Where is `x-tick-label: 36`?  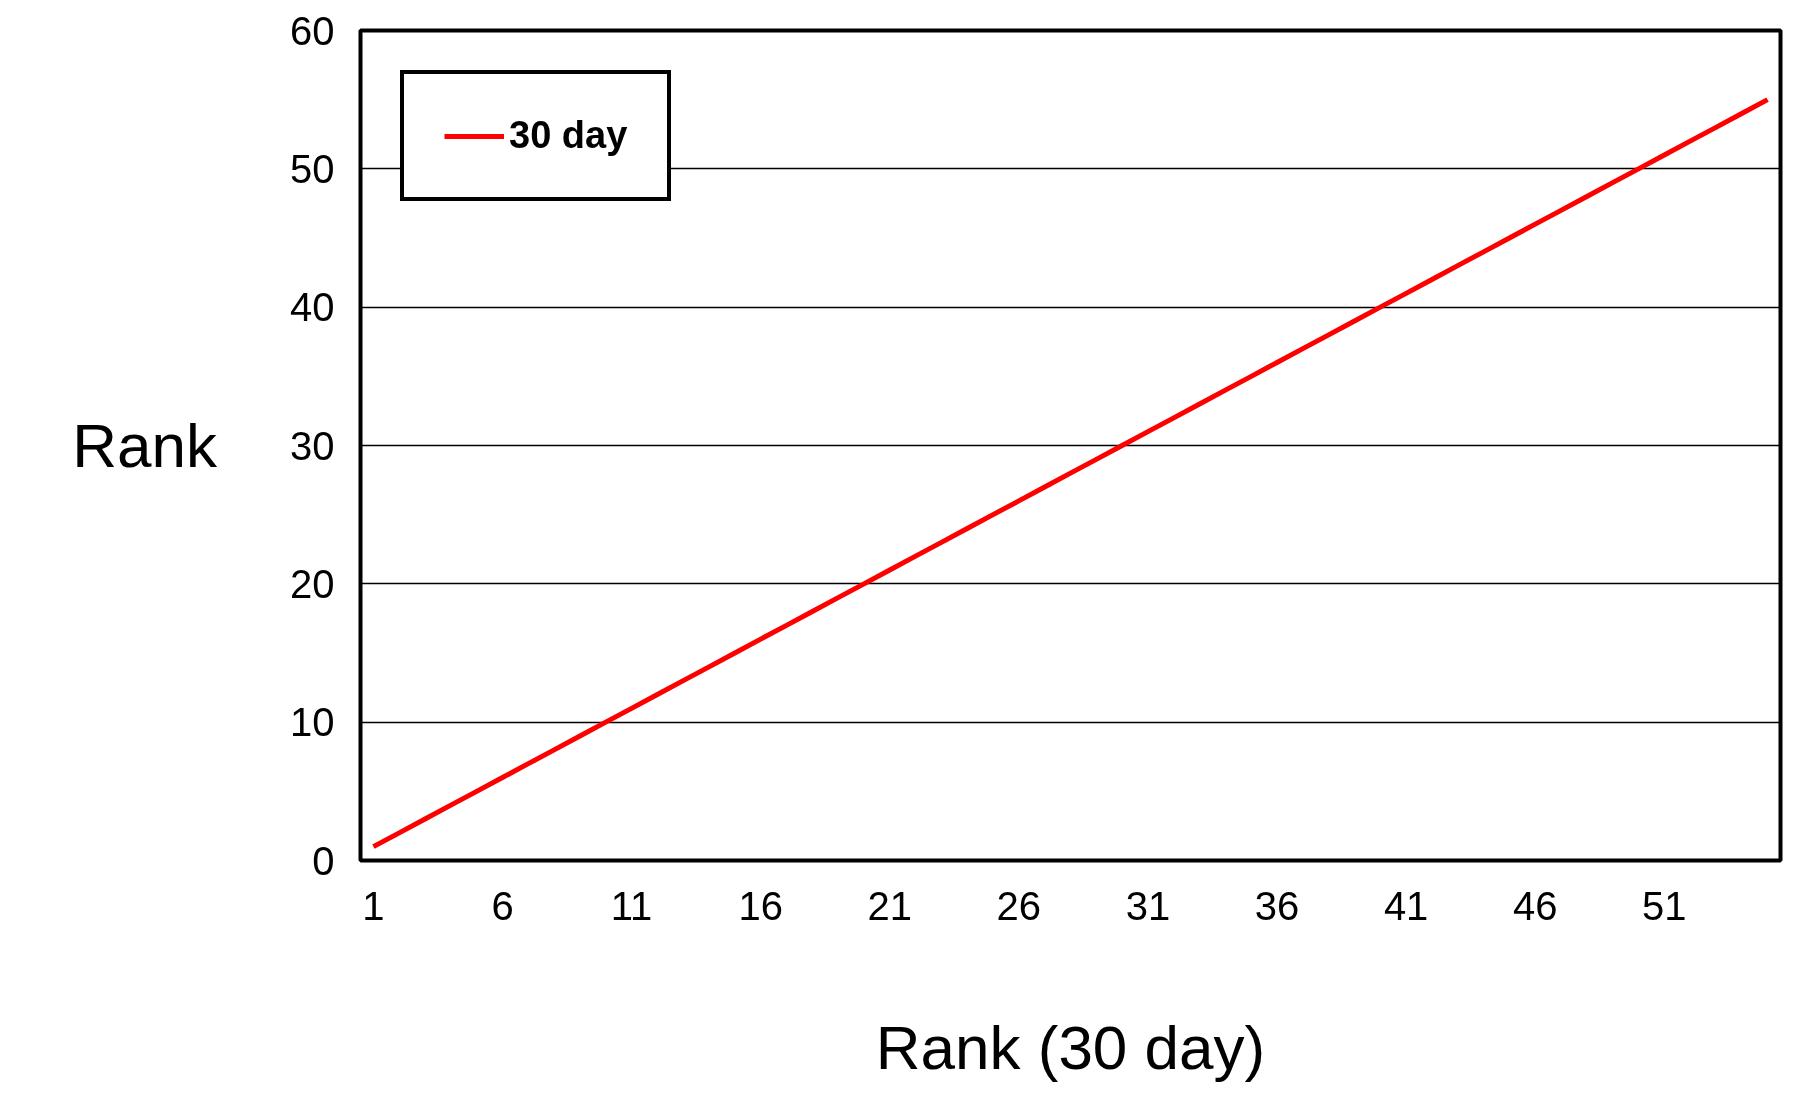 x-tick-label: 36 is located at coordinates (1277, 905).